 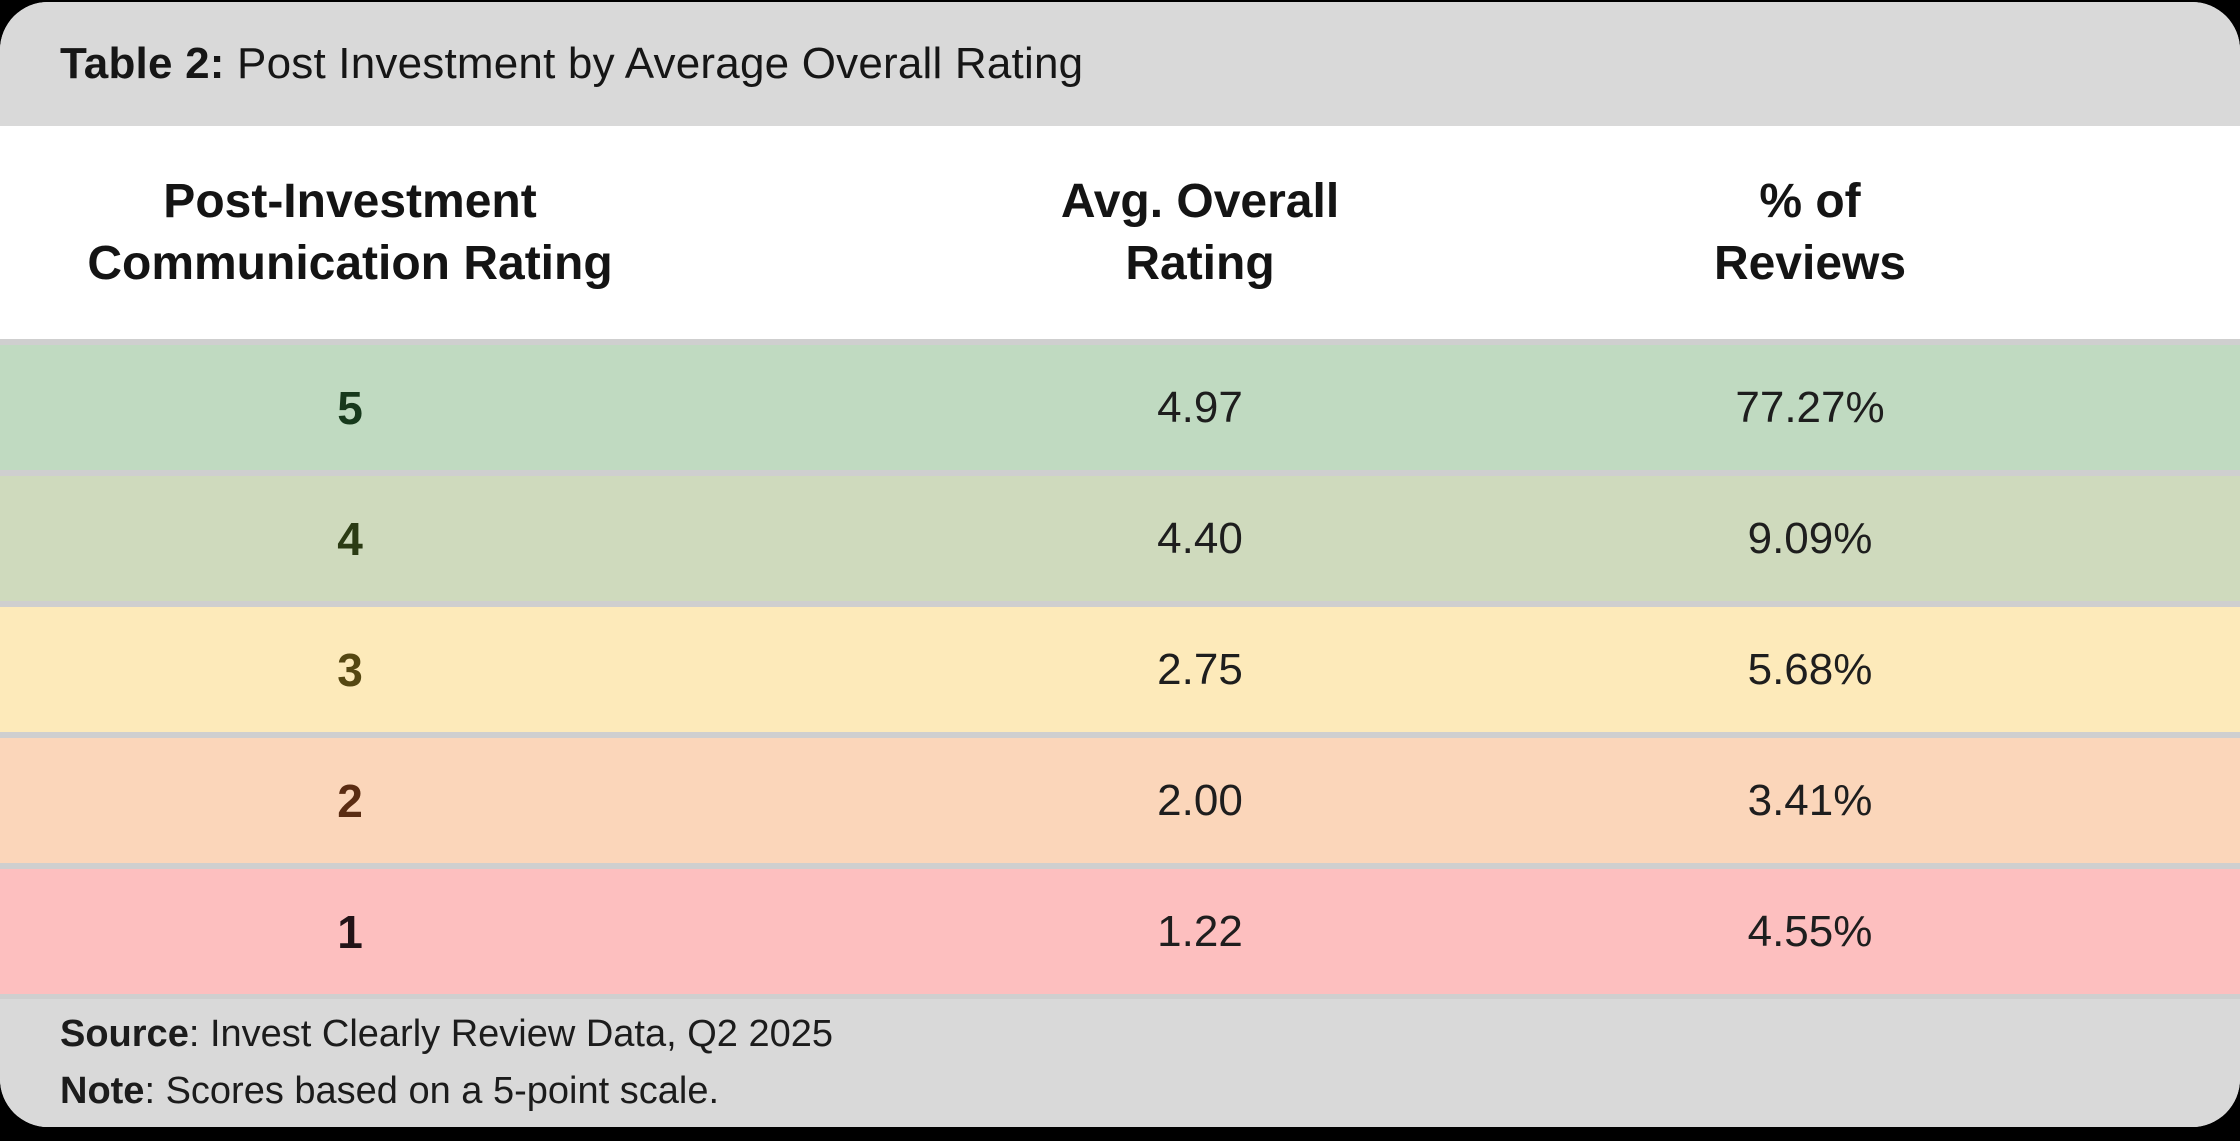 What do you see at coordinates (1120, 797) in the screenshot?
I see `table-row-rating-2: 2 2.00 3.41%` at bounding box center [1120, 797].